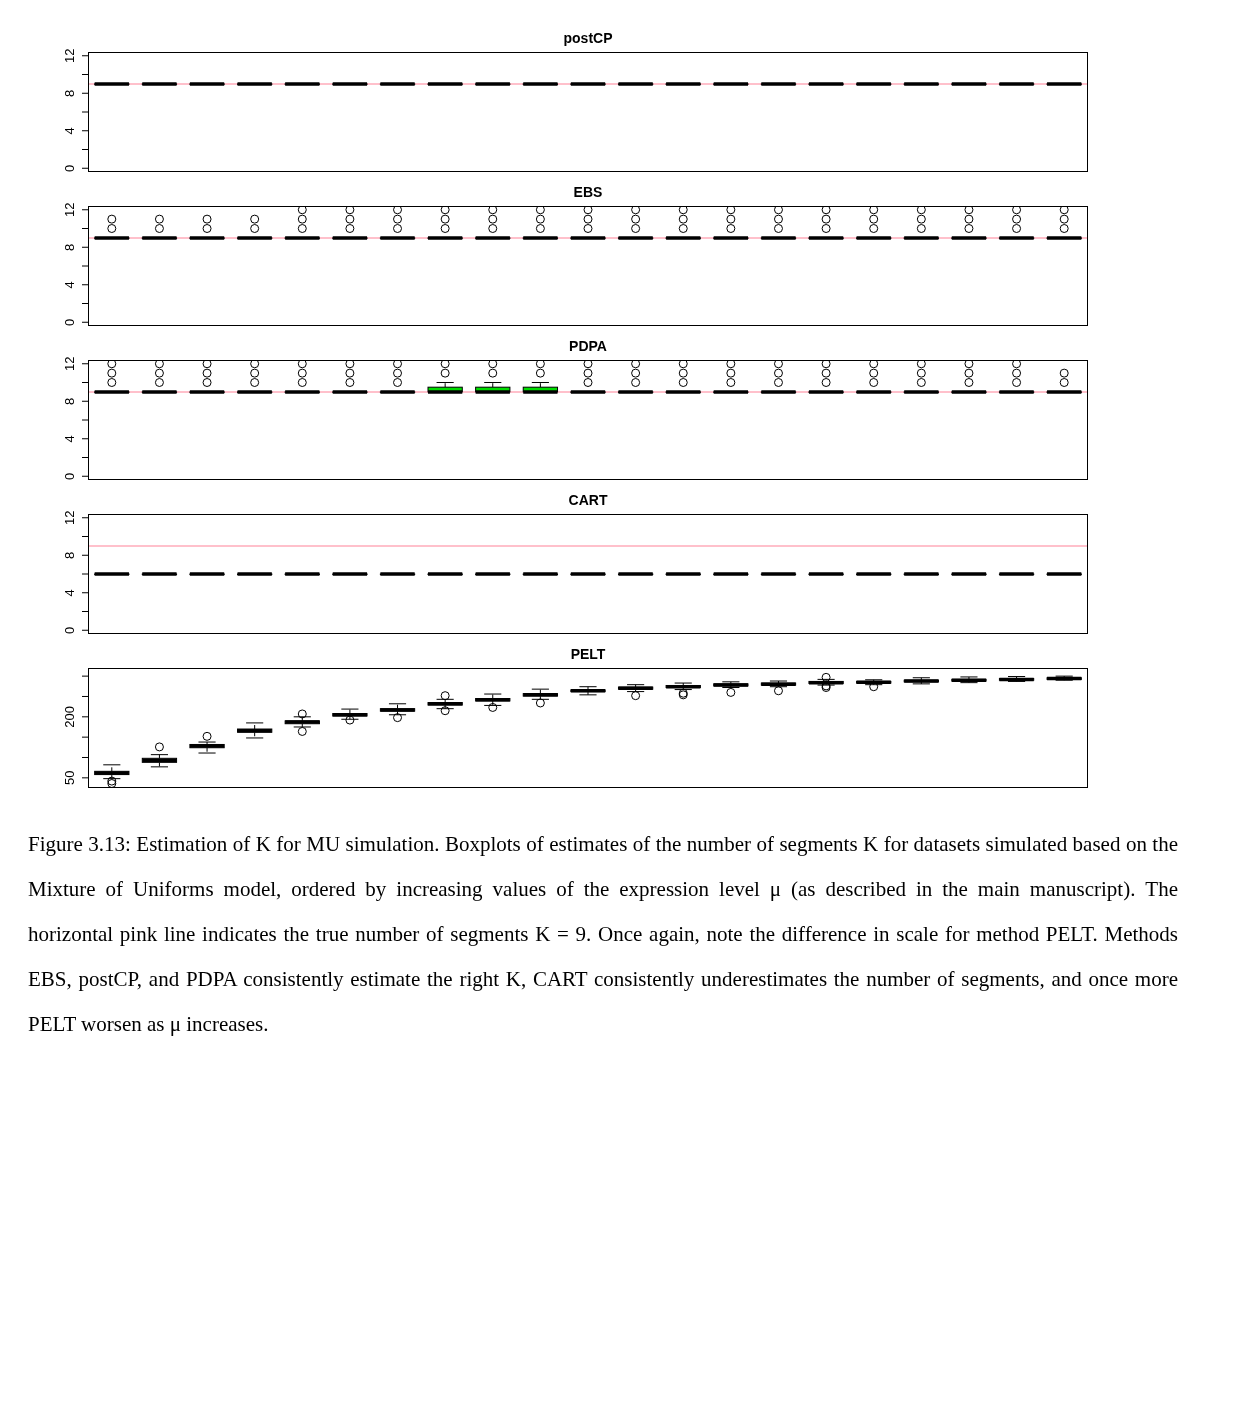  Describe the element at coordinates (603, 934) in the screenshot. I see `caption: Figure 3.13: Estimation of K for MU simulation. Boxplots of estimates of the number of segments K for datasets simulated based on the Mixture of Uniforms model, ordered by increasing values of the expression level μ (as described in the main manuscript). The horizontal pink line indicates the true number of segments K = 9. Once again, note the difference in scale for method PELT. Methods EBS, postCP, and PDPA consistently estimate the right K, CART consistently underestimates the number of segments, and once more PELT worsen as μ increases.` at that location.